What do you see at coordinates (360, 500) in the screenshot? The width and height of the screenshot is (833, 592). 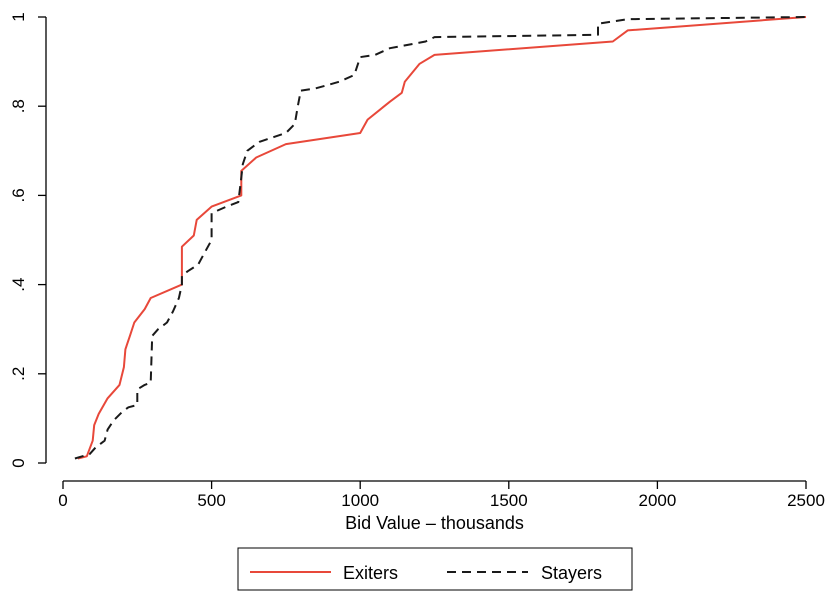 I see `x-tick-label: 1000` at bounding box center [360, 500].